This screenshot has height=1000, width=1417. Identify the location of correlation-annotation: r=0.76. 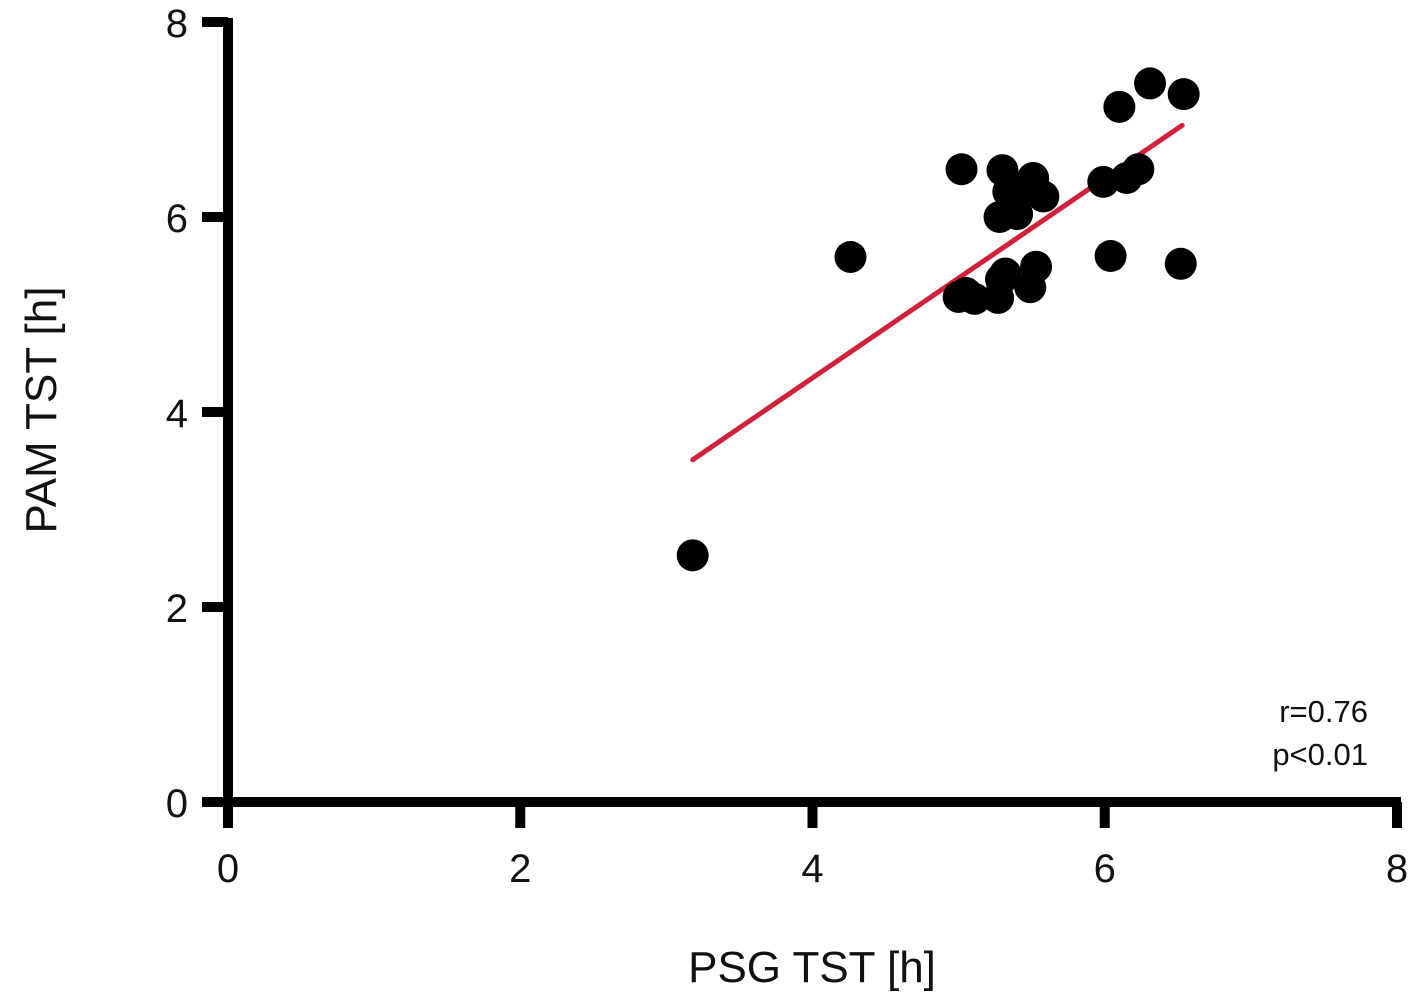
(1323, 711).